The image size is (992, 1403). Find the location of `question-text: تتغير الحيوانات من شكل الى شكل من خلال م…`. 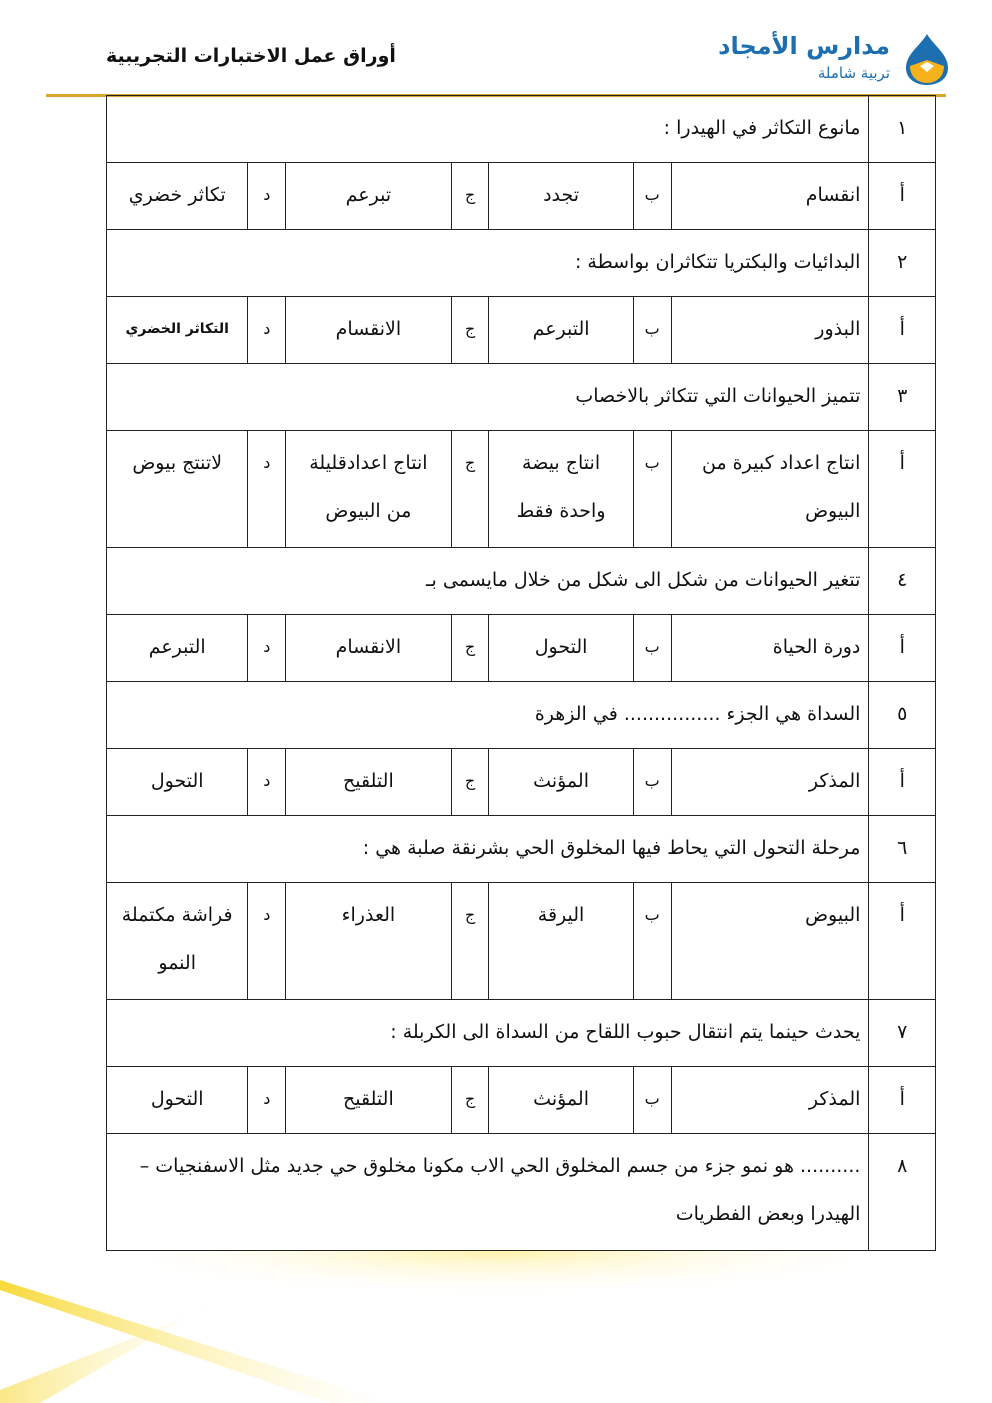

question-text: تتغير الحيوانات من شكل الى شكل من خلال م… is located at coordinates (487, 581).